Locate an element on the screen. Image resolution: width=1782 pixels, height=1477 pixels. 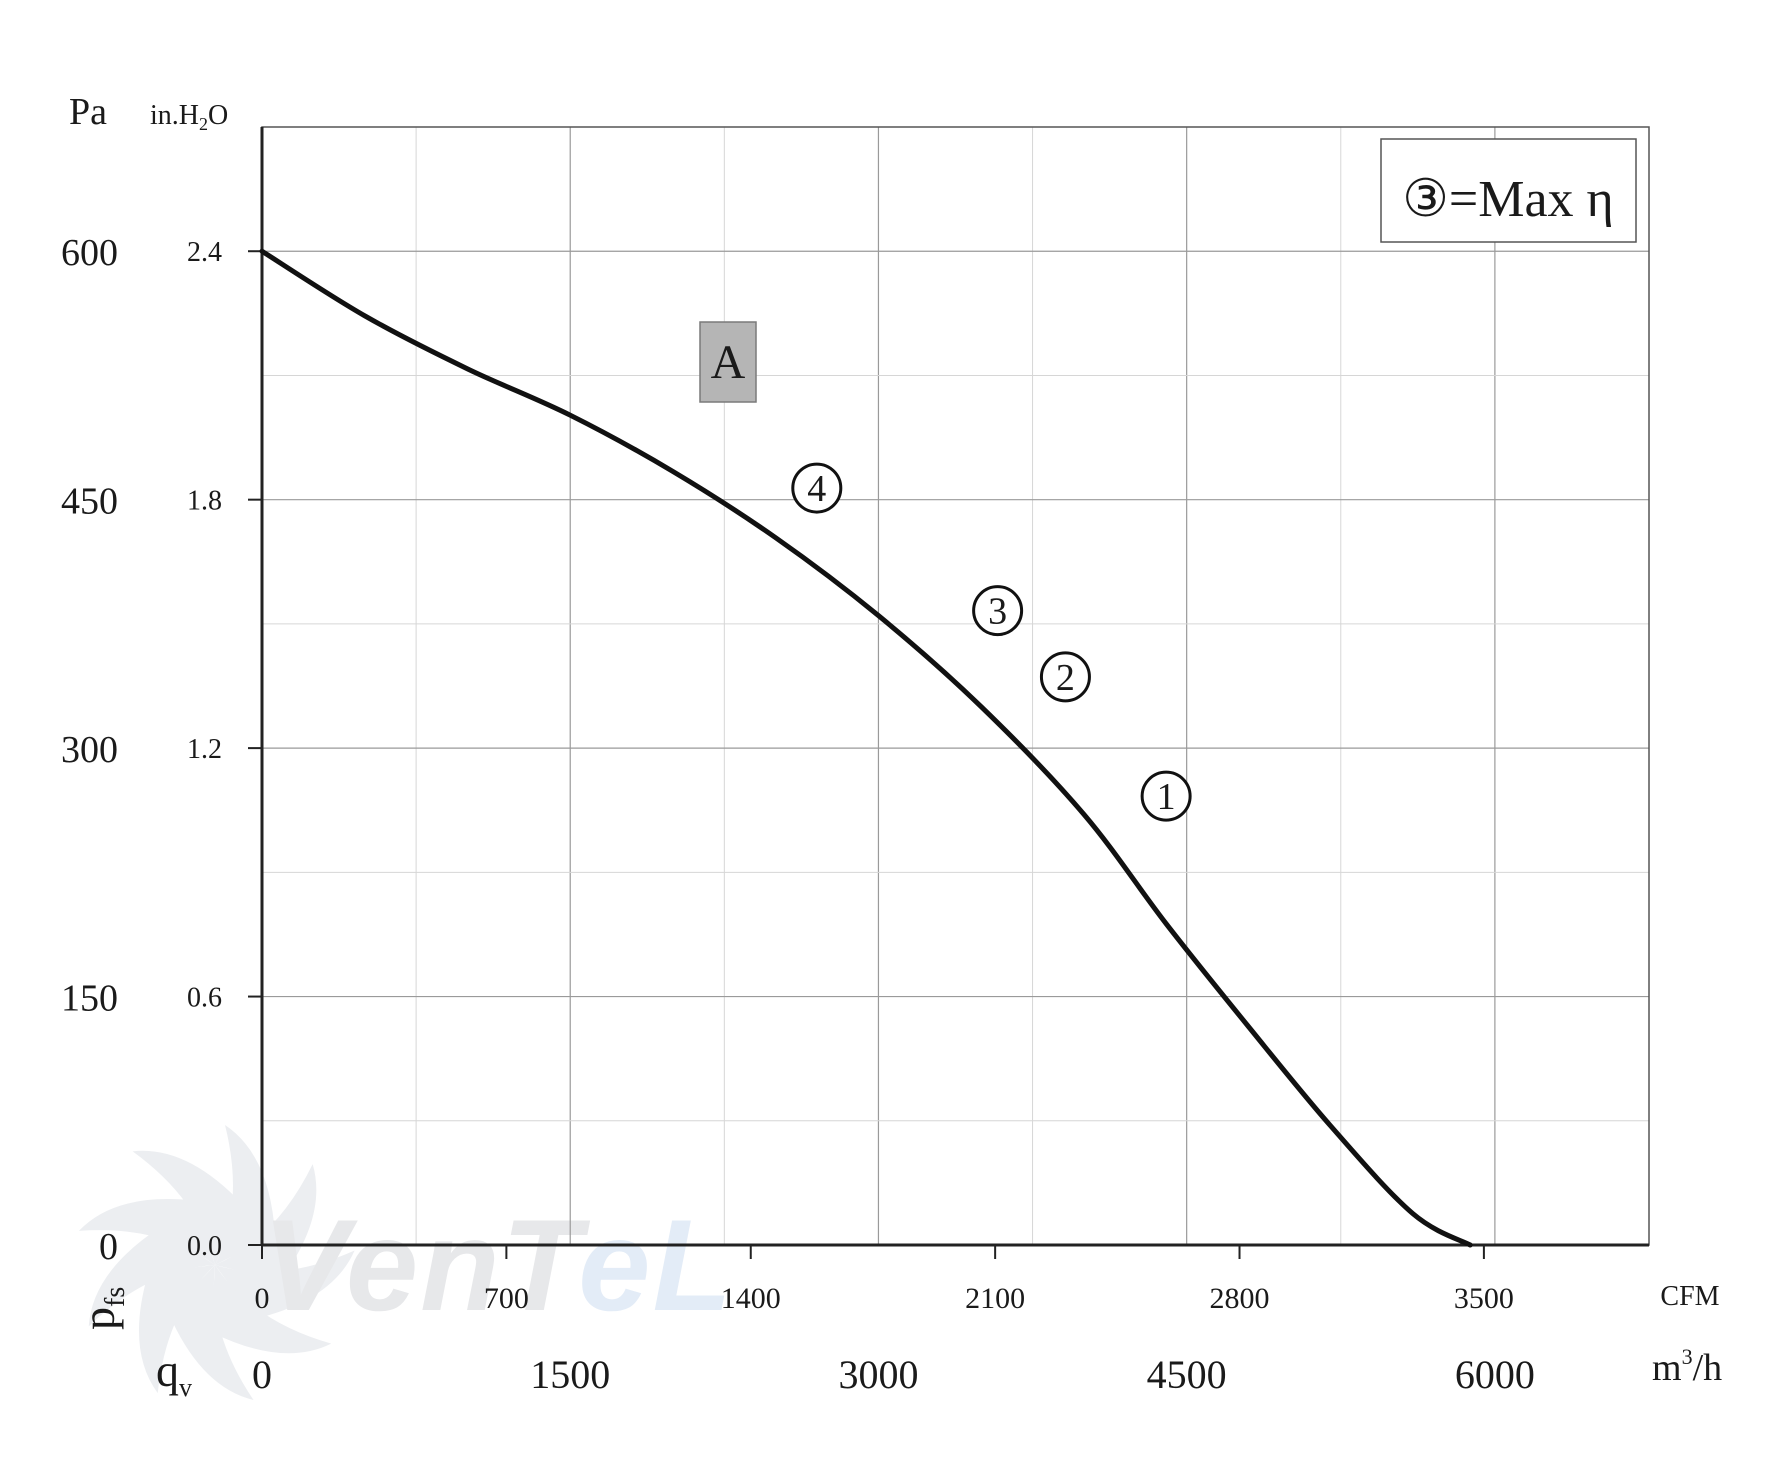
y-tick-inh2o: 0.0 is located at coordinates (204, 1246).